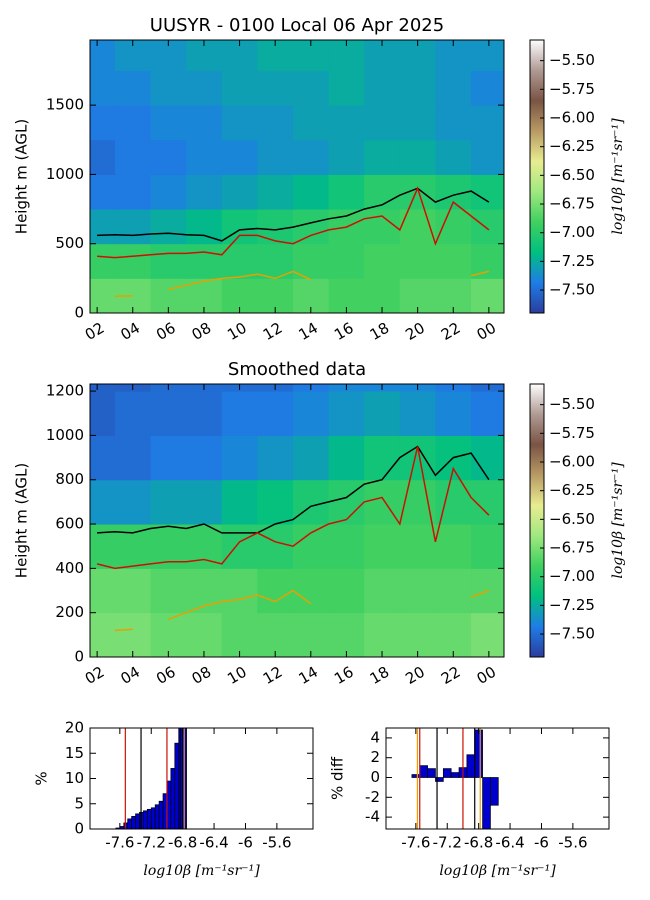  I want to click on chart-title: Smoothed data, so click(297, 369).